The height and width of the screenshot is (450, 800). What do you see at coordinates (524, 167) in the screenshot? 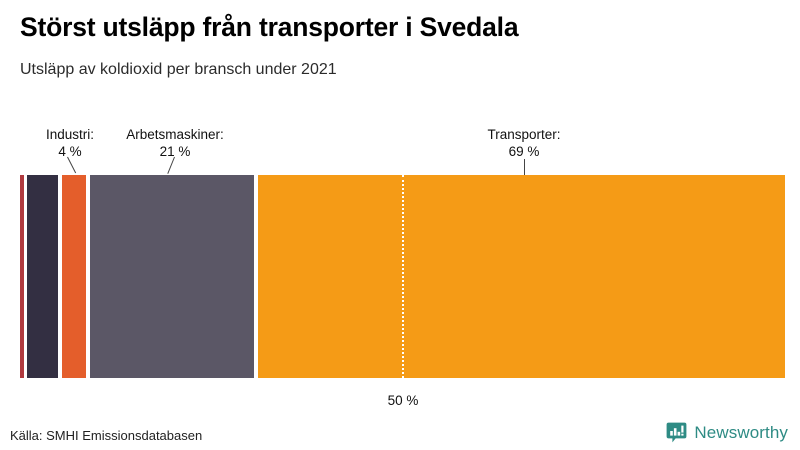
I see `leader-line-transporter` at bounding box center [524, 167].